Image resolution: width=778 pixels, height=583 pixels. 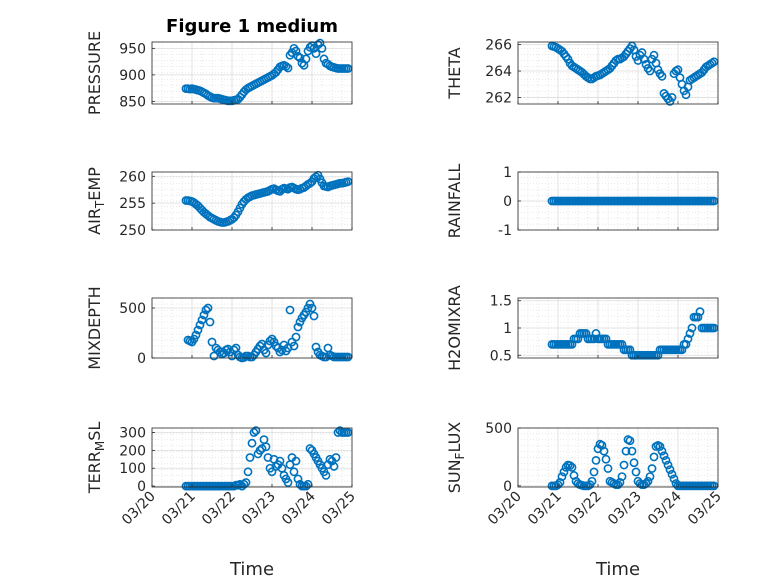 I want to click on y-axis-label: AIRTEMP, so click(x=96, y=201).